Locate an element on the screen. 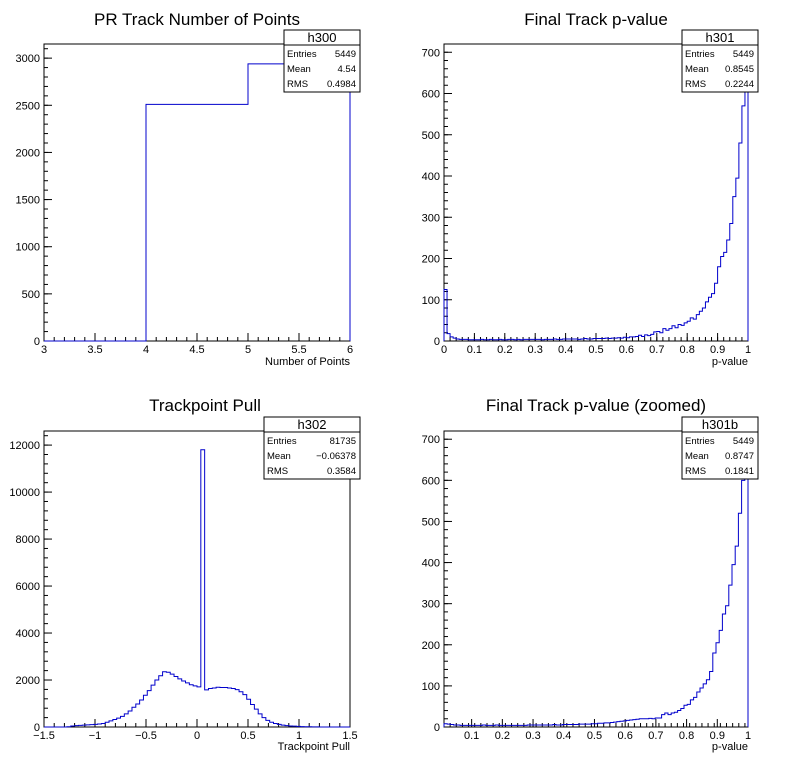  stats-value: 0.8747 is located at coordinates (739, 456).